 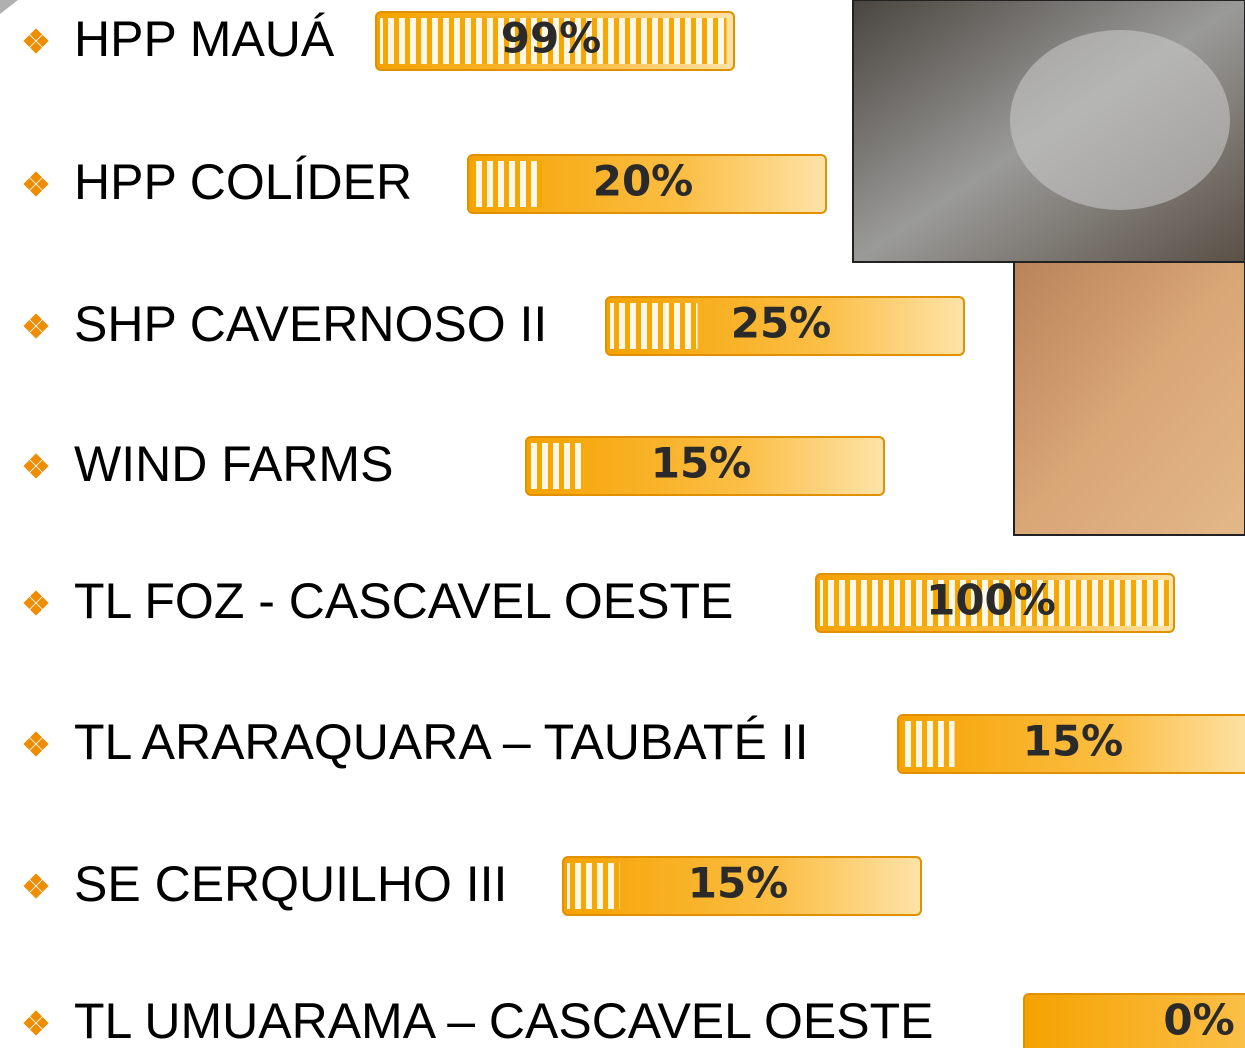 I want to click on progress-row: SE CERQUILHO III 15%, so click(x=472, y=886).